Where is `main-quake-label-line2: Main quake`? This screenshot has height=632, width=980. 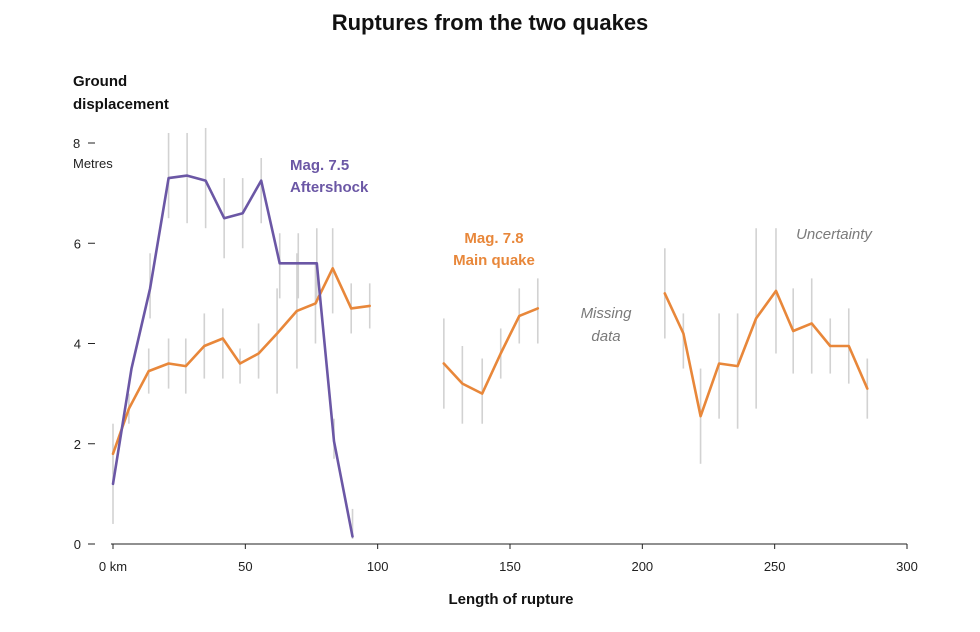 main-quake-label-line2: Main quake is located at coordinates (494, 260).